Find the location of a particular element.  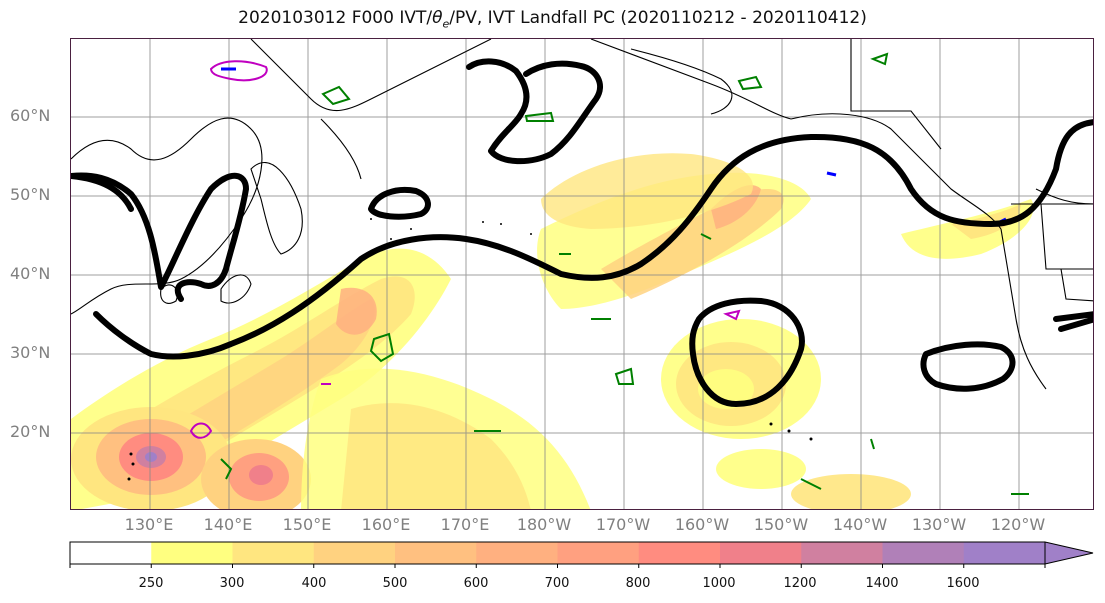

lat-label-40n: 40°N is located at coordinates (30, 273).